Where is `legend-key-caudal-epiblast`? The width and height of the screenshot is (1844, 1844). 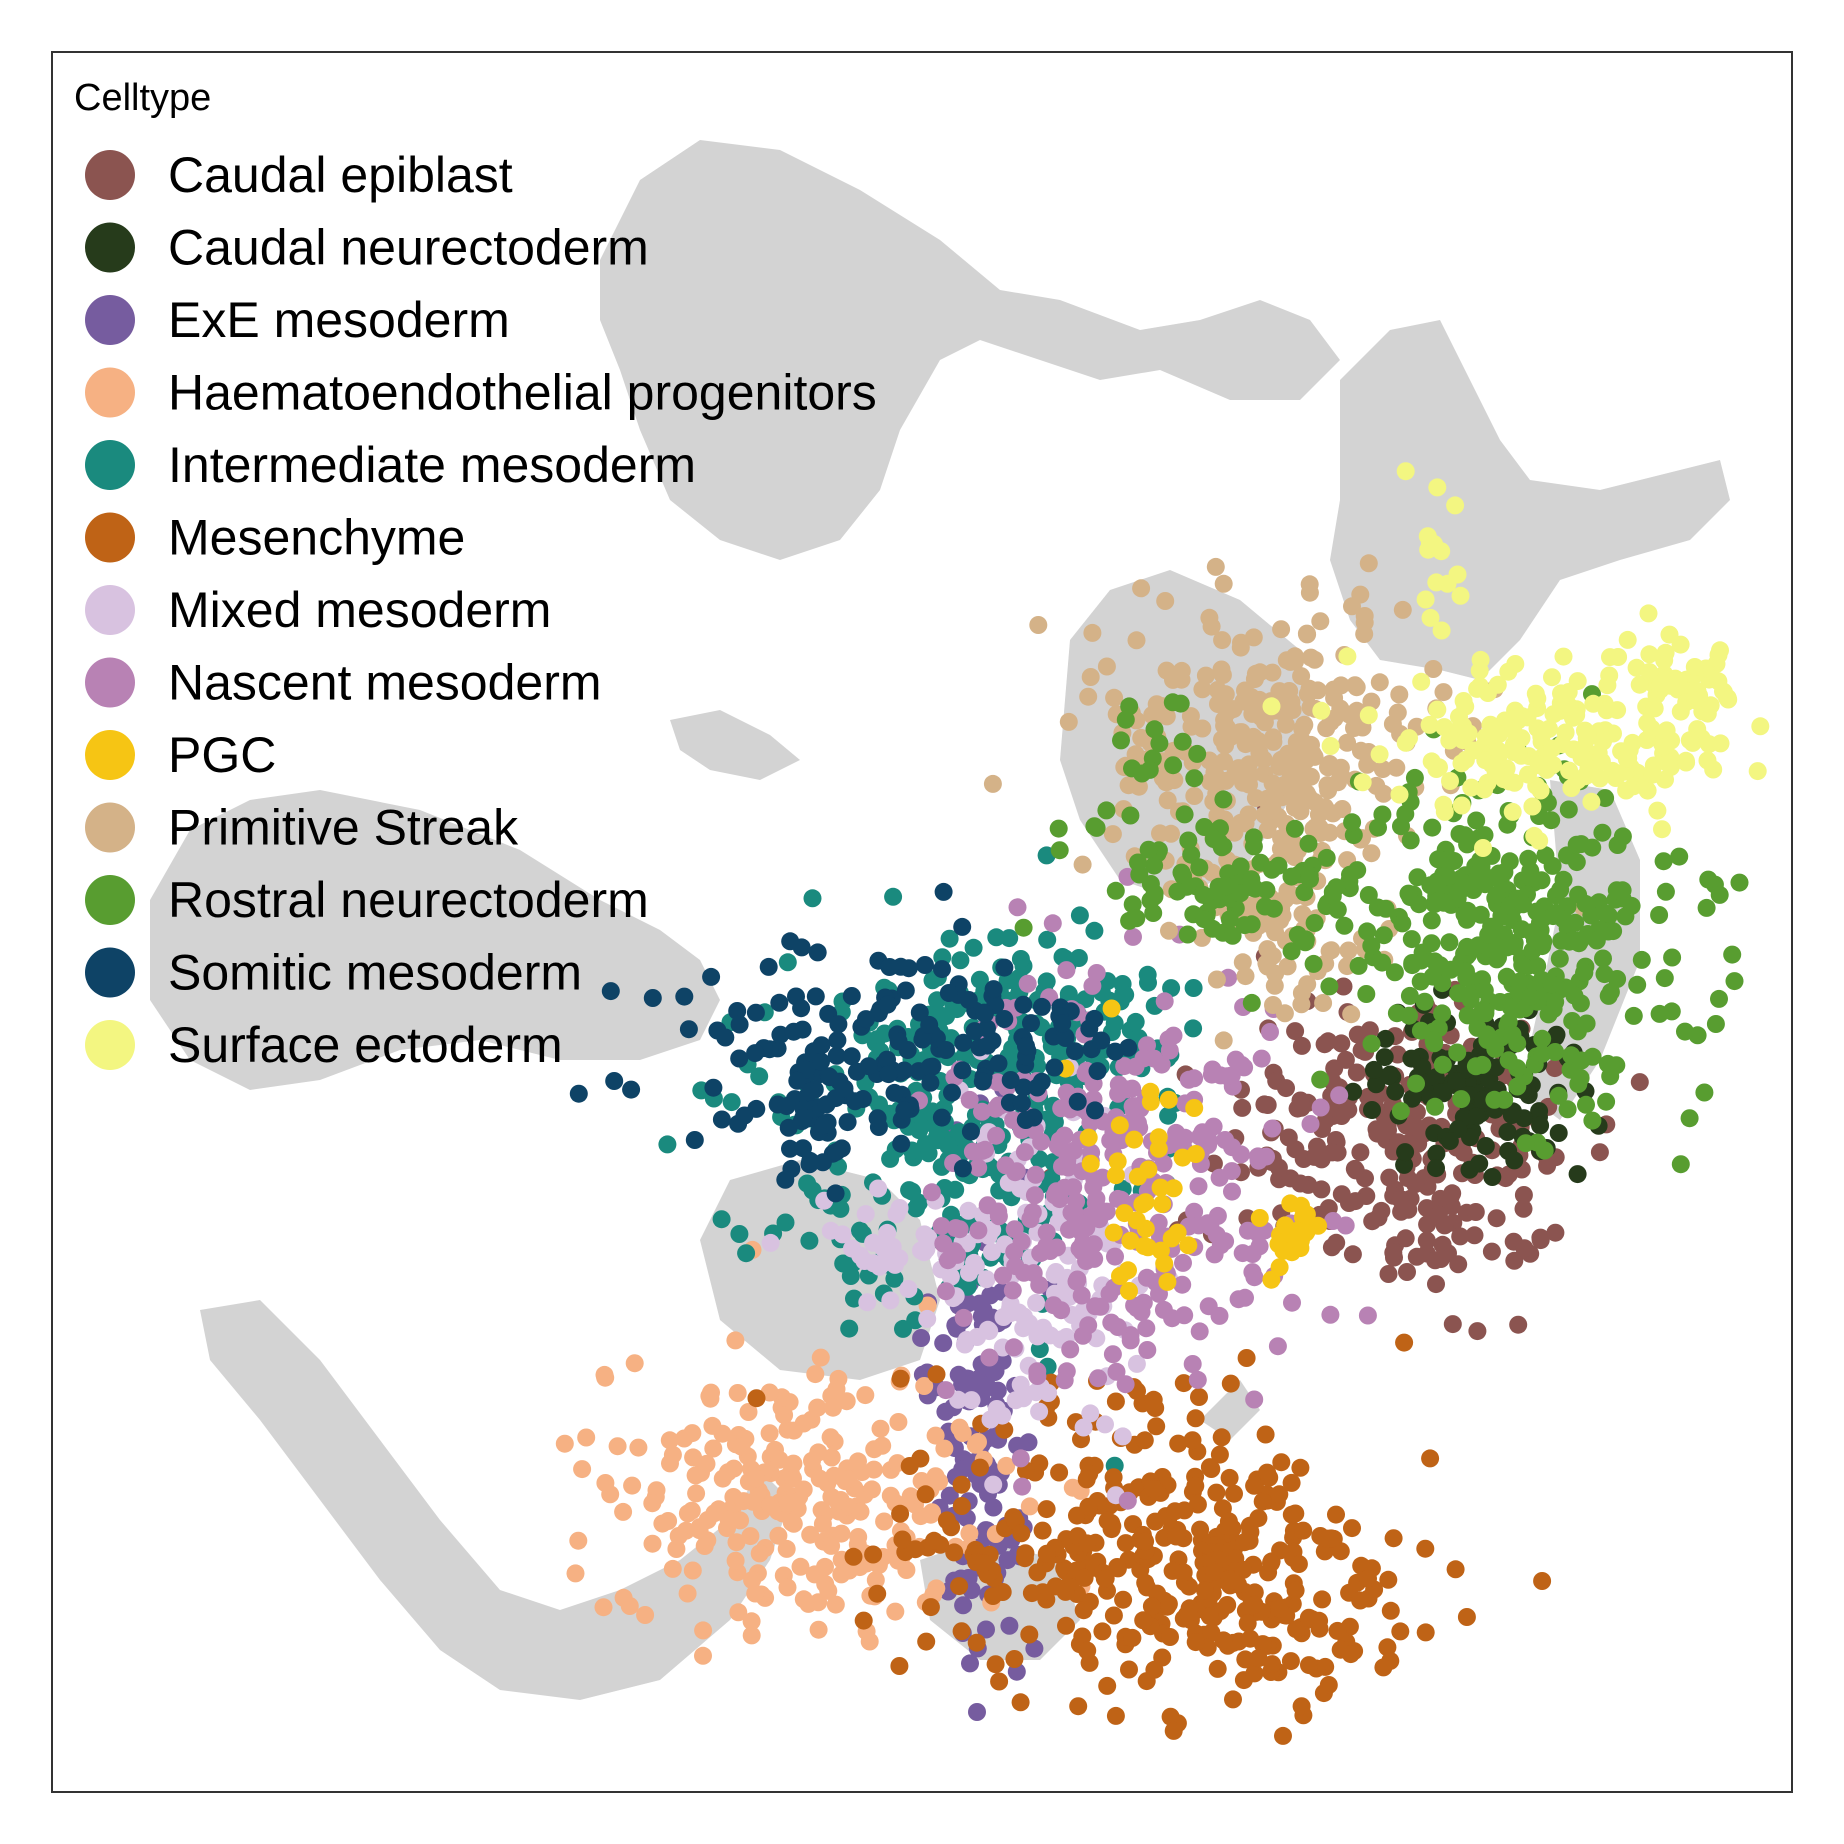 legend-key-caudal-epiblast is located at coordinates (110, 175).